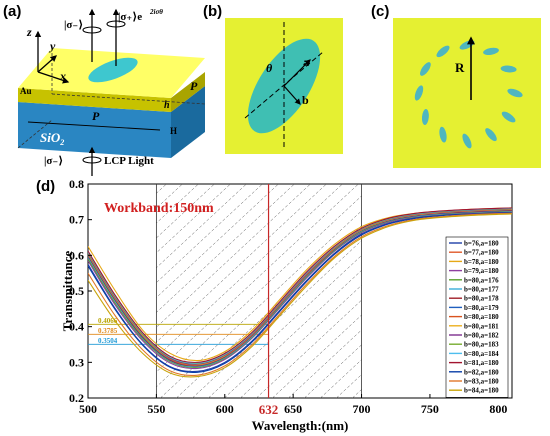 This screenshot has height=436, width=550. Describe the element at coordinates (481, 271) in the screenshot. I see `legend-label: b=79,a=180` at that location.